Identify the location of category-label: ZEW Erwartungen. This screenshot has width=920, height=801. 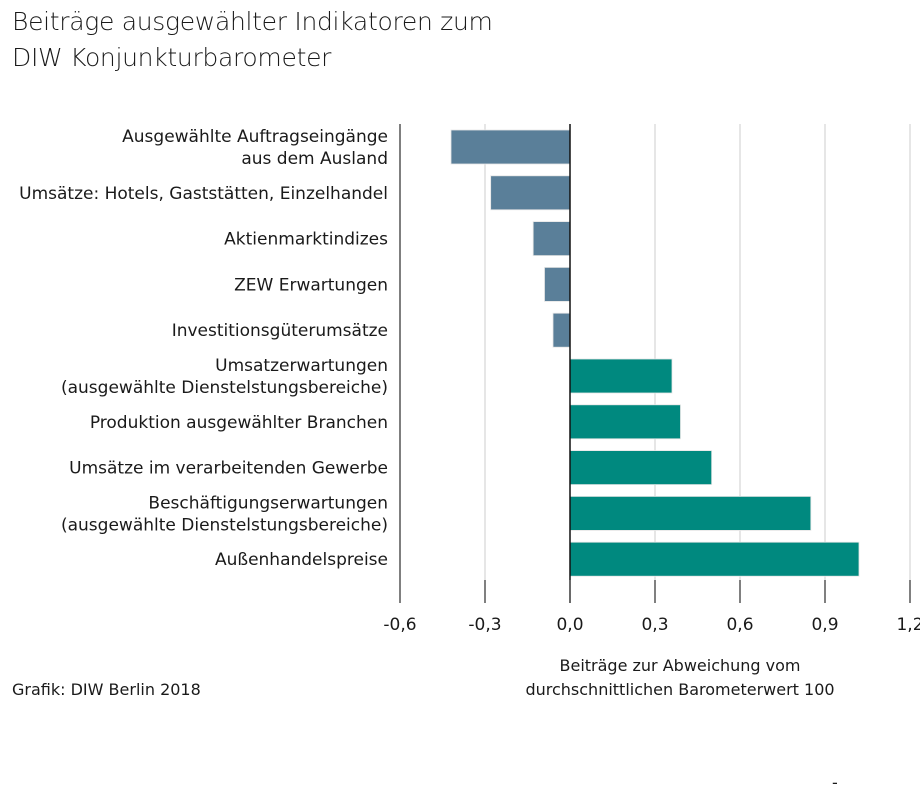
(311, 285).